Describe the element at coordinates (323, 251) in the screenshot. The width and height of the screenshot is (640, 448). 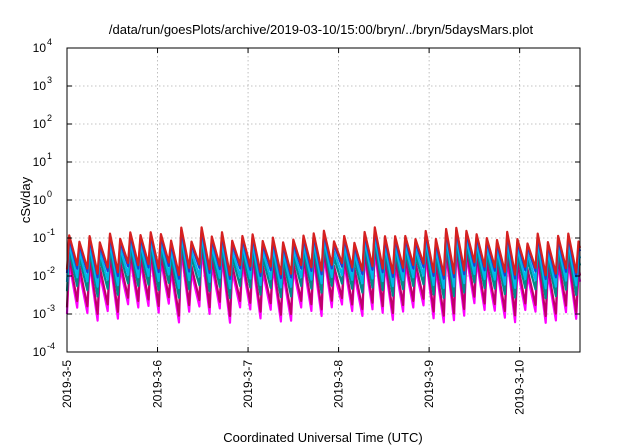
I see `series-line` at that location.